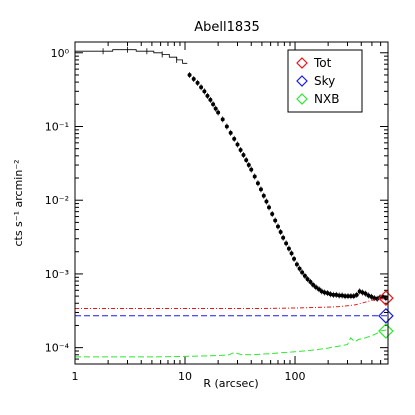  Describe the element at coordinates (60, 53) in the screenshot. I see `y-tick-label: 10⁰` at that location.